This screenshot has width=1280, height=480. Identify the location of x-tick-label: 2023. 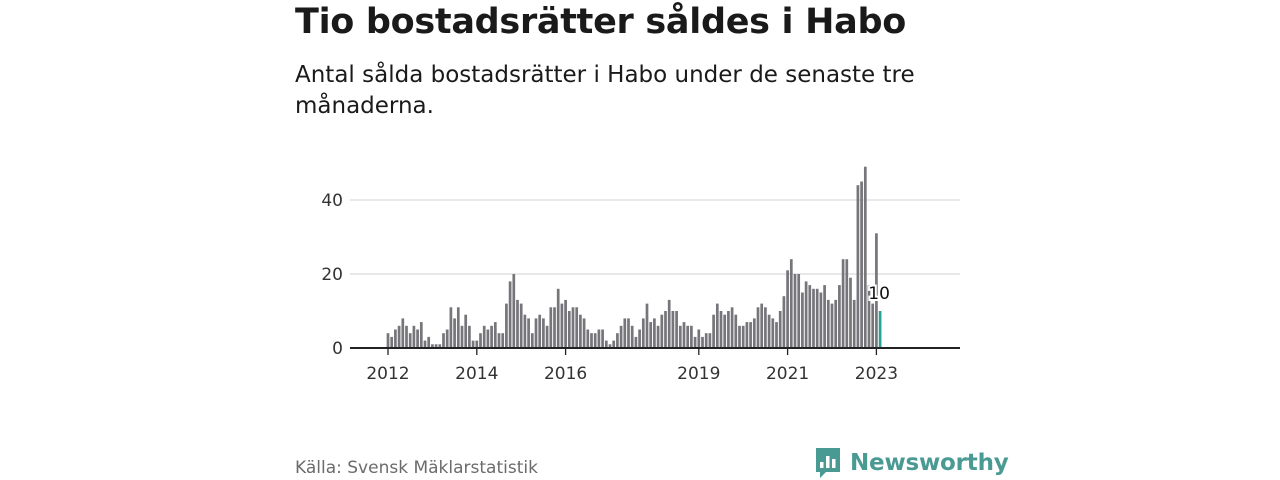
(876, 374).